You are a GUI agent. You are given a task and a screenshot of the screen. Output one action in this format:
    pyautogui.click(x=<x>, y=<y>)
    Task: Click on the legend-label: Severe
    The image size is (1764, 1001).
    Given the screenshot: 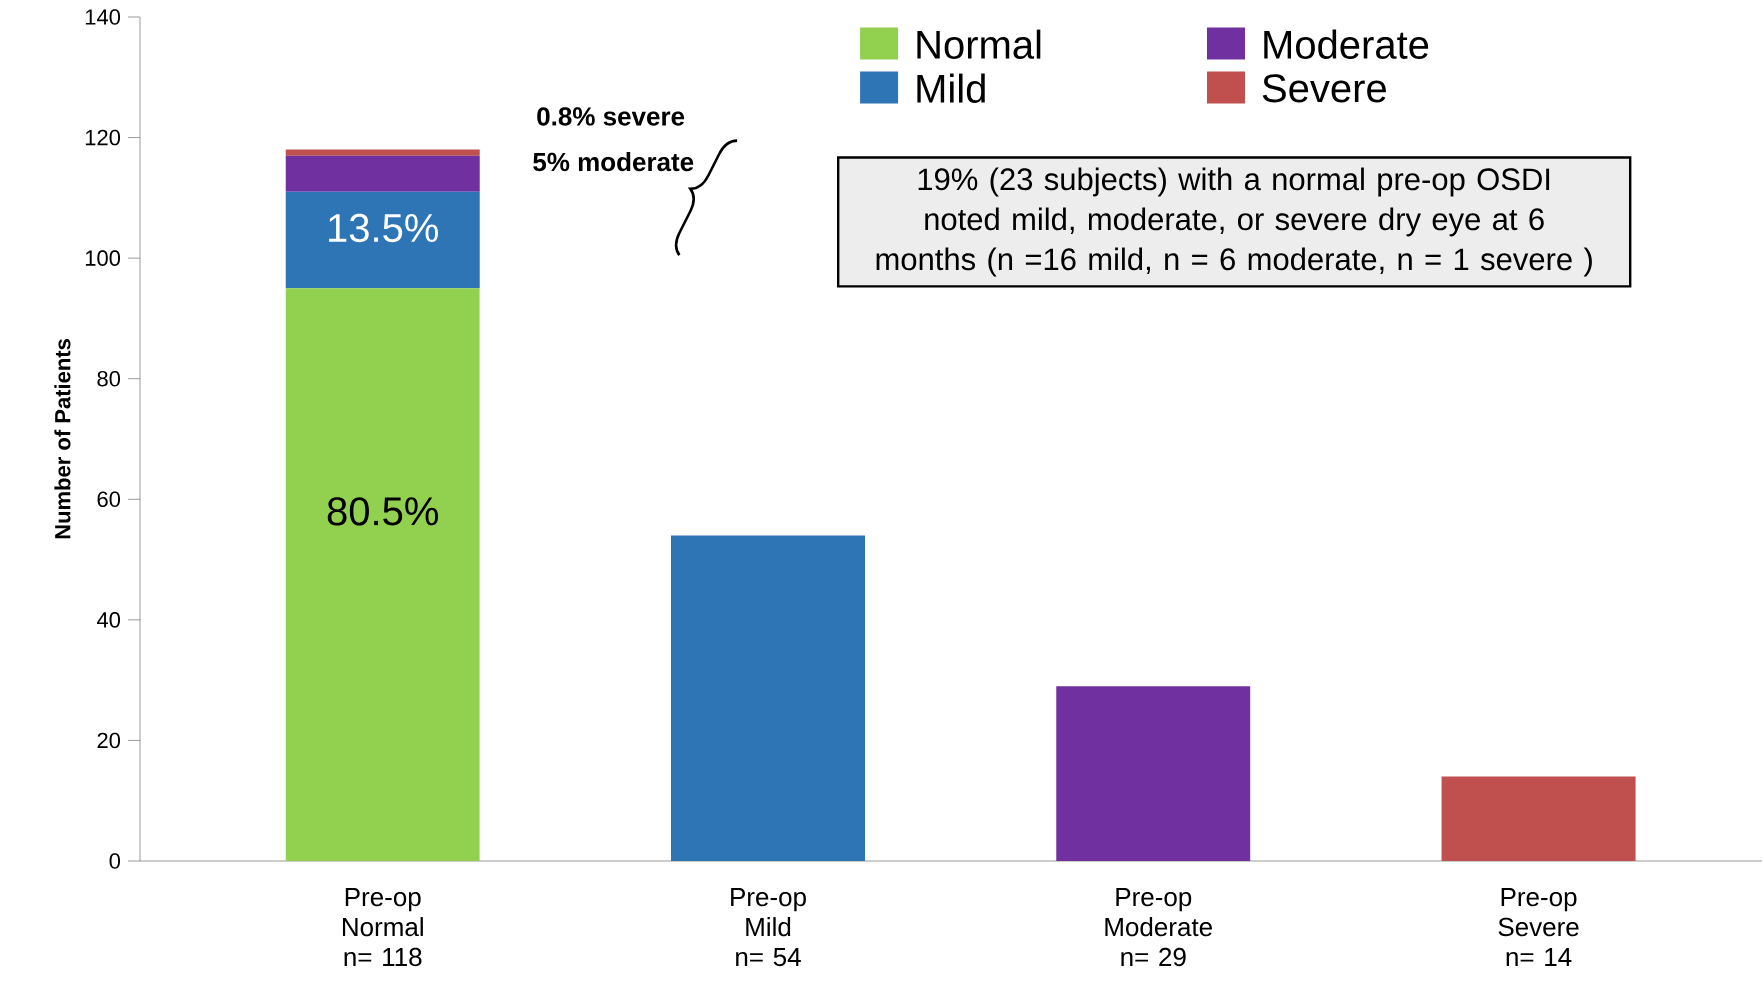 What is the action you would take?
    pyautogui.click(x=1324, y=88)
    